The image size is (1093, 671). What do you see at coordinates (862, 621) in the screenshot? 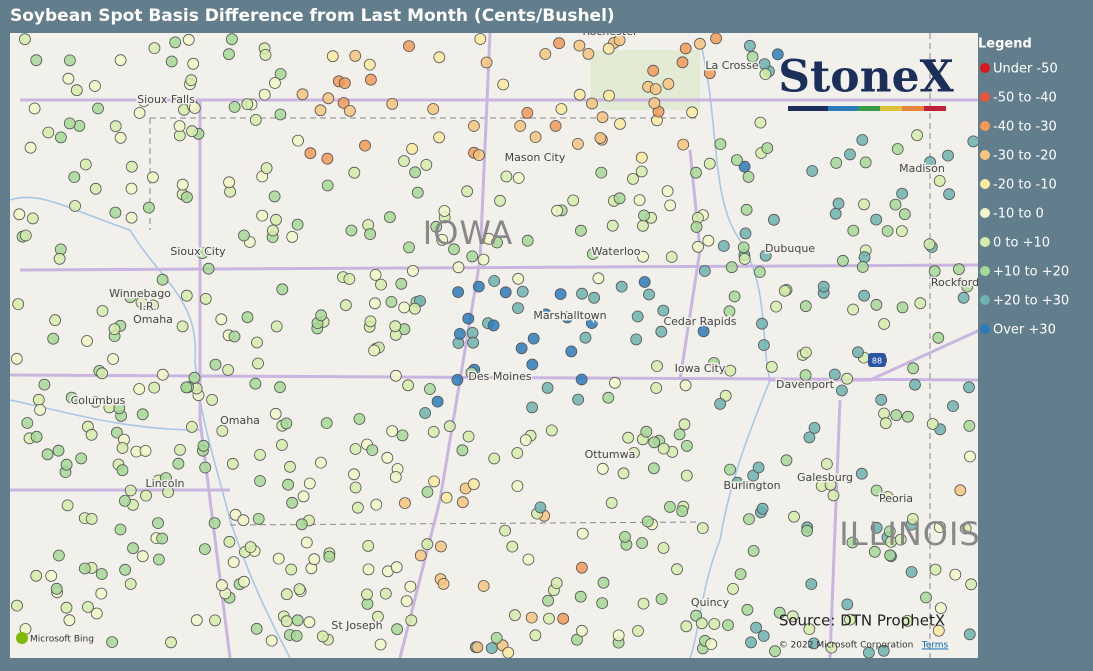
I see `source: Source: DTN ProphetX` at bounding box center [862, 621].